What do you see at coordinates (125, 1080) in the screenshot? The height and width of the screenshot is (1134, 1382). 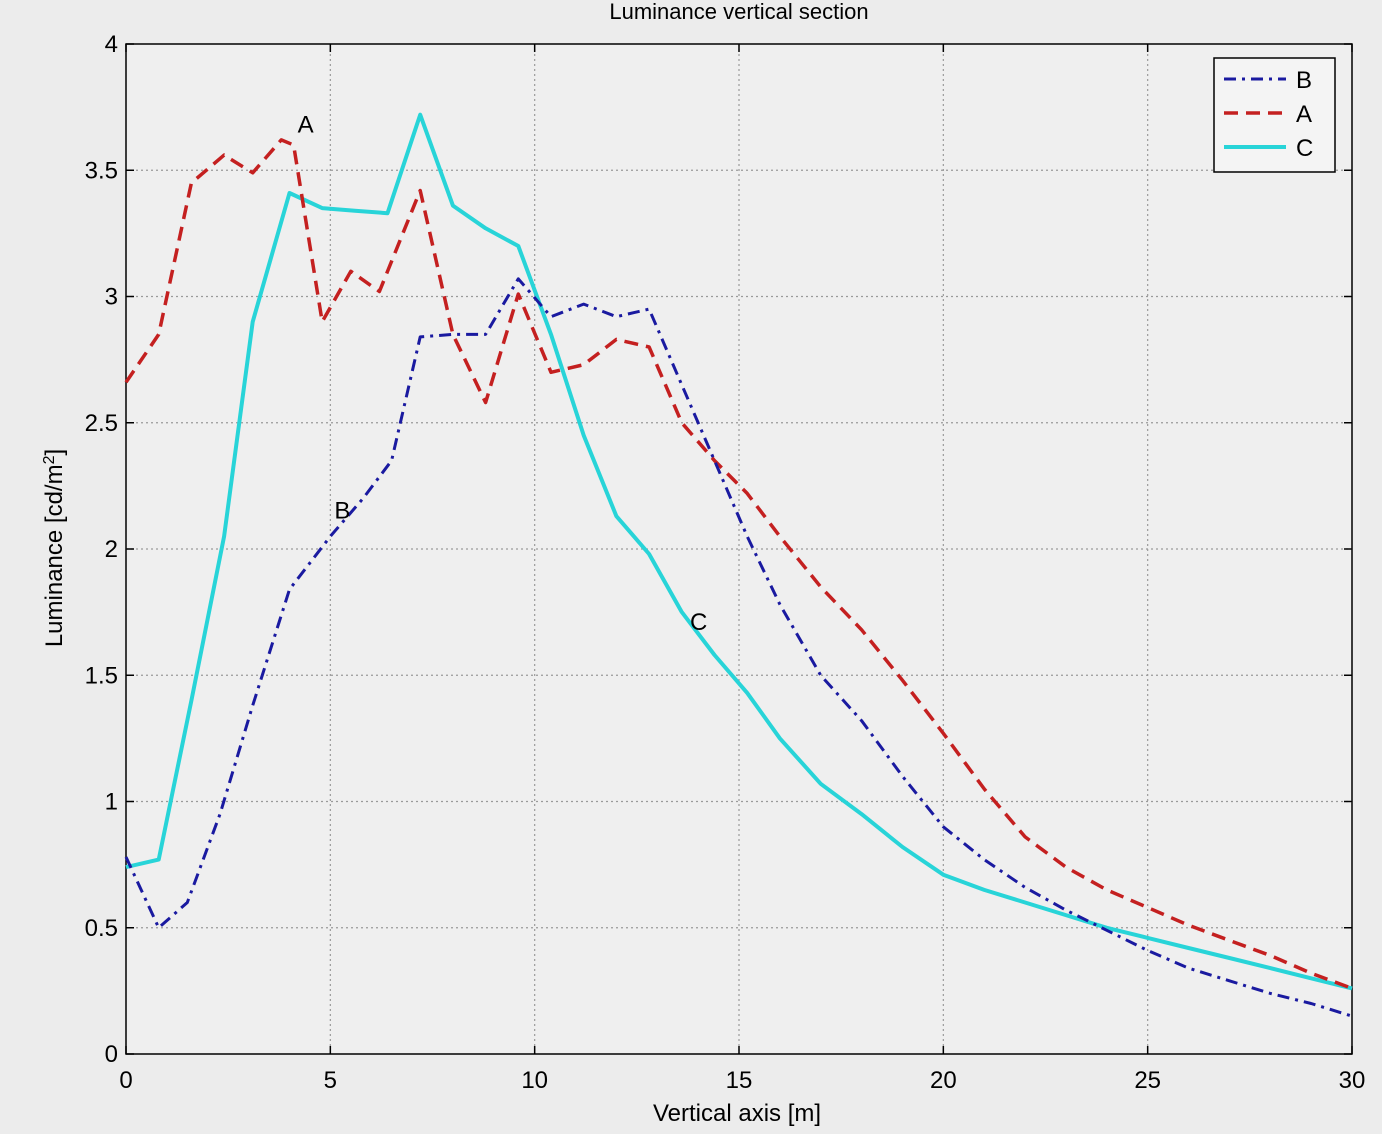 I see `x-tick-label: 0` at bounding box center [125, 1080].